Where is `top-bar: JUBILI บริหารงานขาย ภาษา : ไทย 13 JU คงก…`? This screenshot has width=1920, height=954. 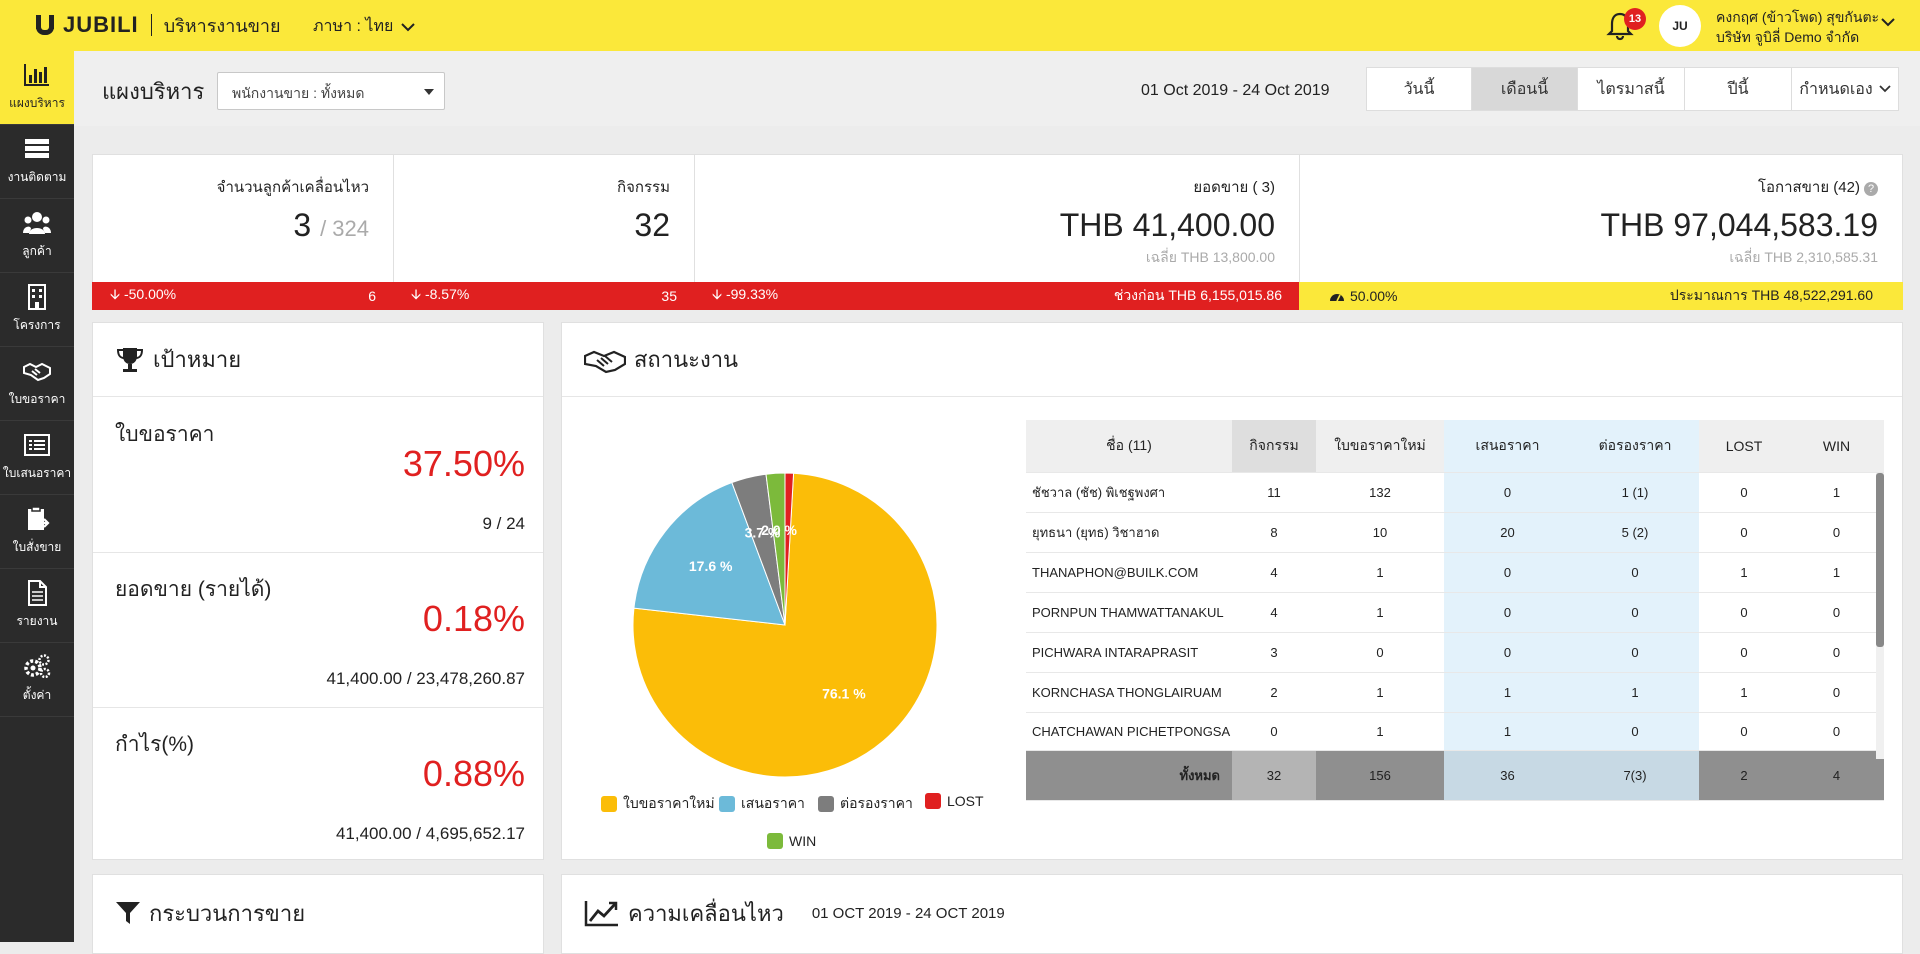 top-bar: JUBILI บริหารงานขาย ภาษา : ไทย 13 JU คงก… is located at coordinates (960, 25).